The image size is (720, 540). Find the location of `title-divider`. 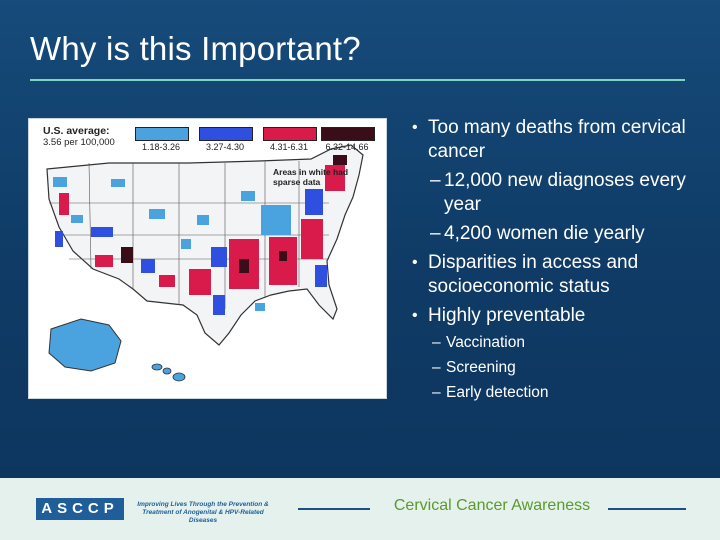

title-divider is located at coordinates (357, 80).